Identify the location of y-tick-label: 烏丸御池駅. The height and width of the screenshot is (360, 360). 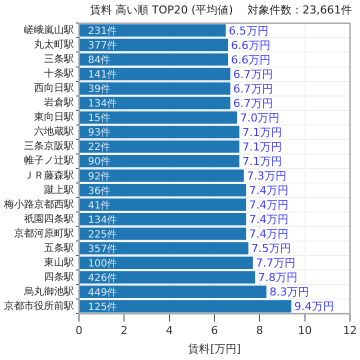
(48, 291).